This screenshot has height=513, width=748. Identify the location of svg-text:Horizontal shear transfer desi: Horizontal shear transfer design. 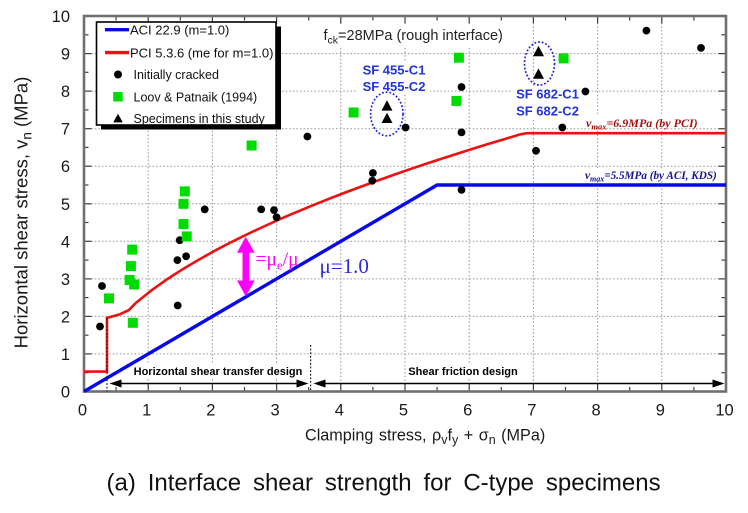
(218, 372).